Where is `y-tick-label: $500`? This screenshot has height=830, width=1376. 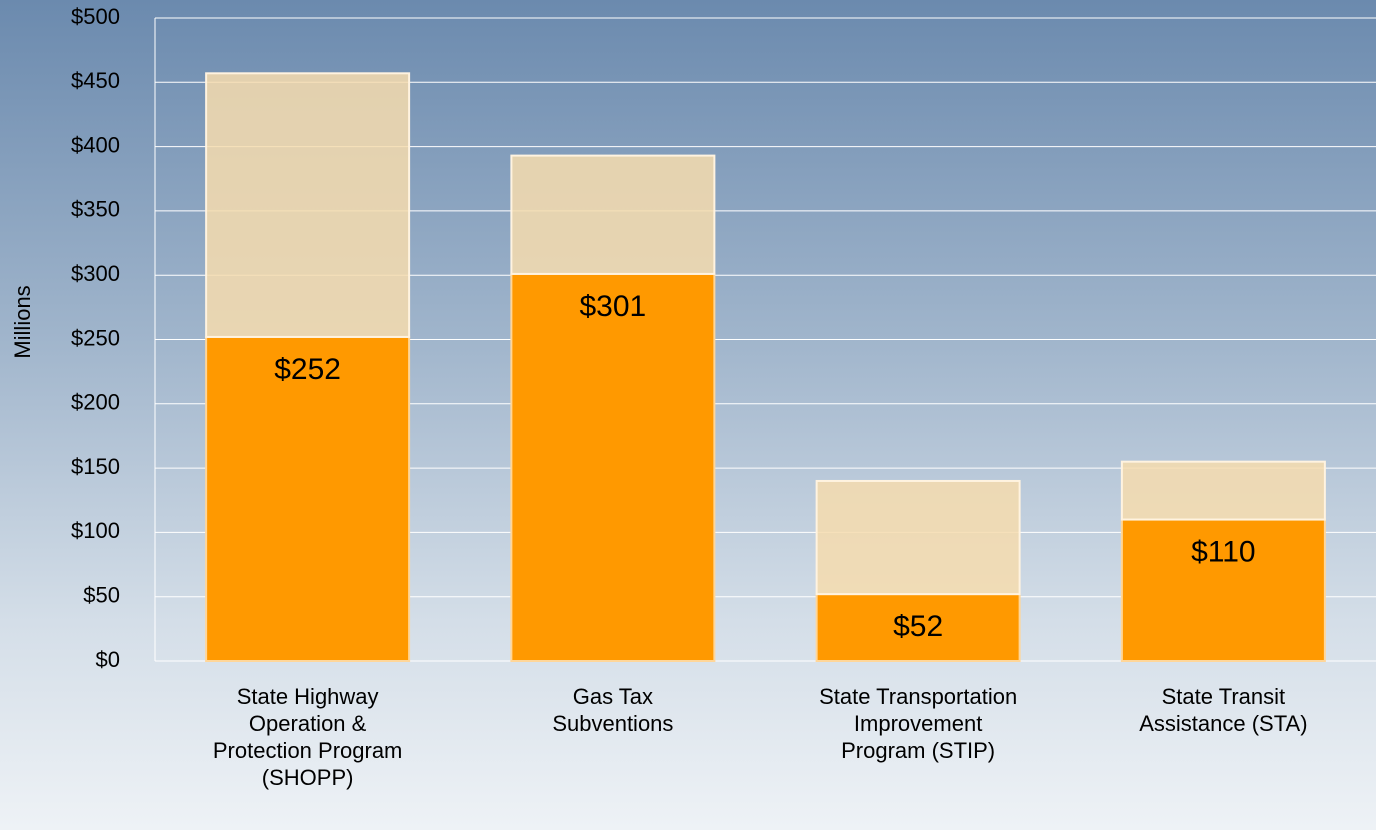 y-tick-label: $500 is located at coordinates (95, 16).